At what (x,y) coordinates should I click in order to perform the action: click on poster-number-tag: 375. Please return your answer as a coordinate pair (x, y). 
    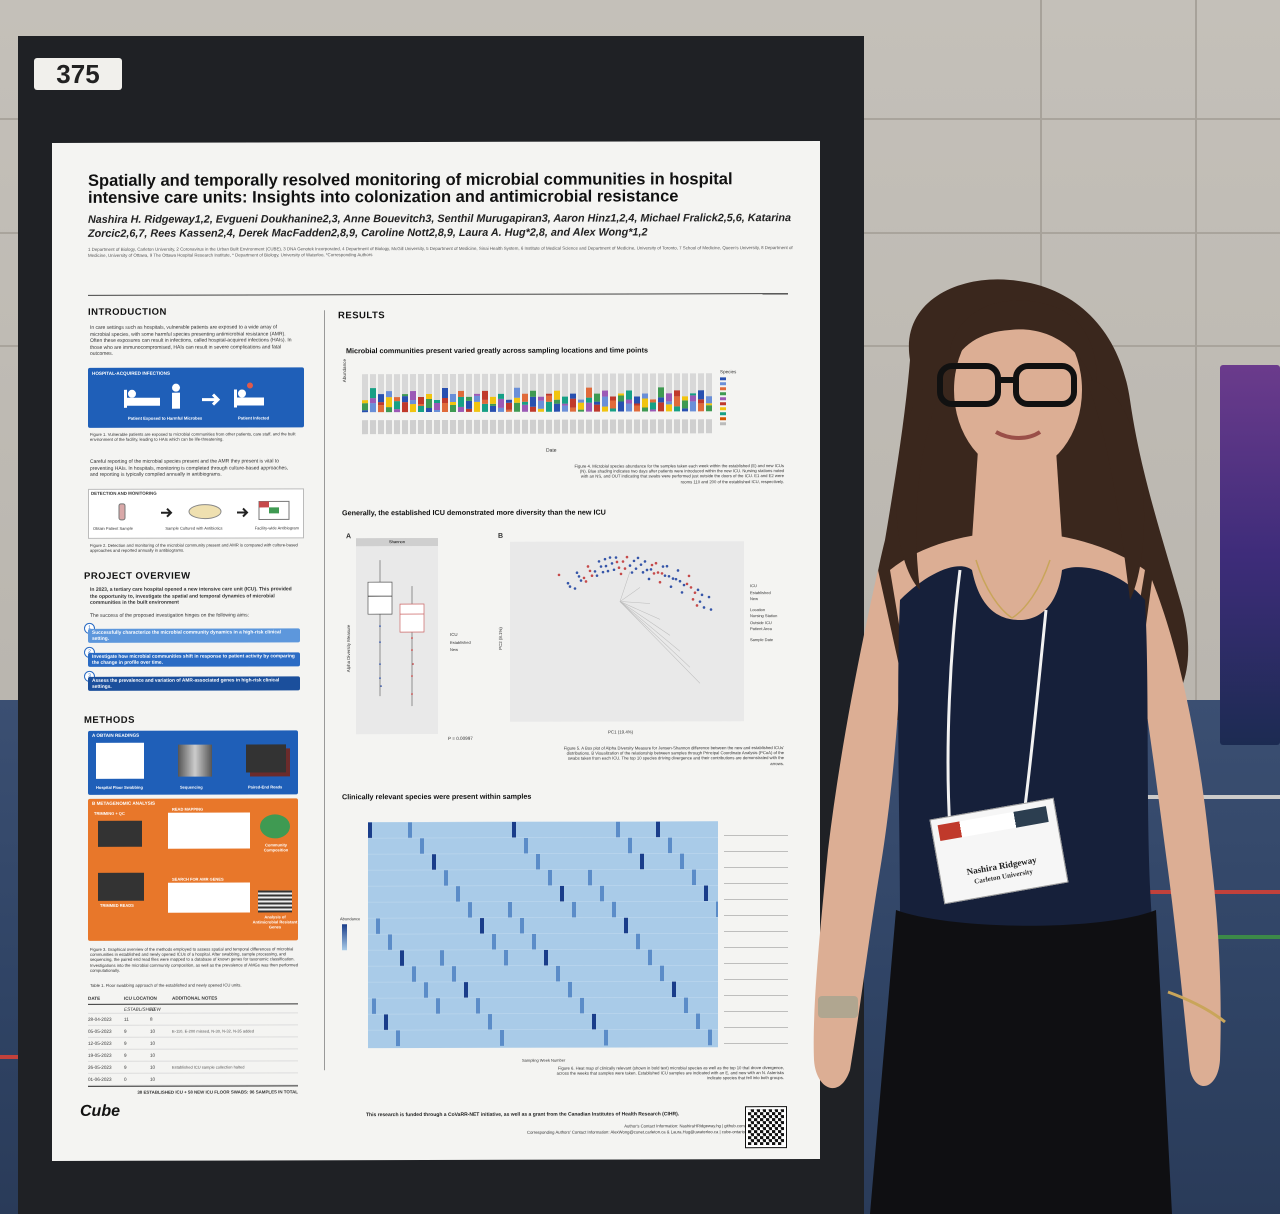
    Looking at the image, I should click on (78, 74).